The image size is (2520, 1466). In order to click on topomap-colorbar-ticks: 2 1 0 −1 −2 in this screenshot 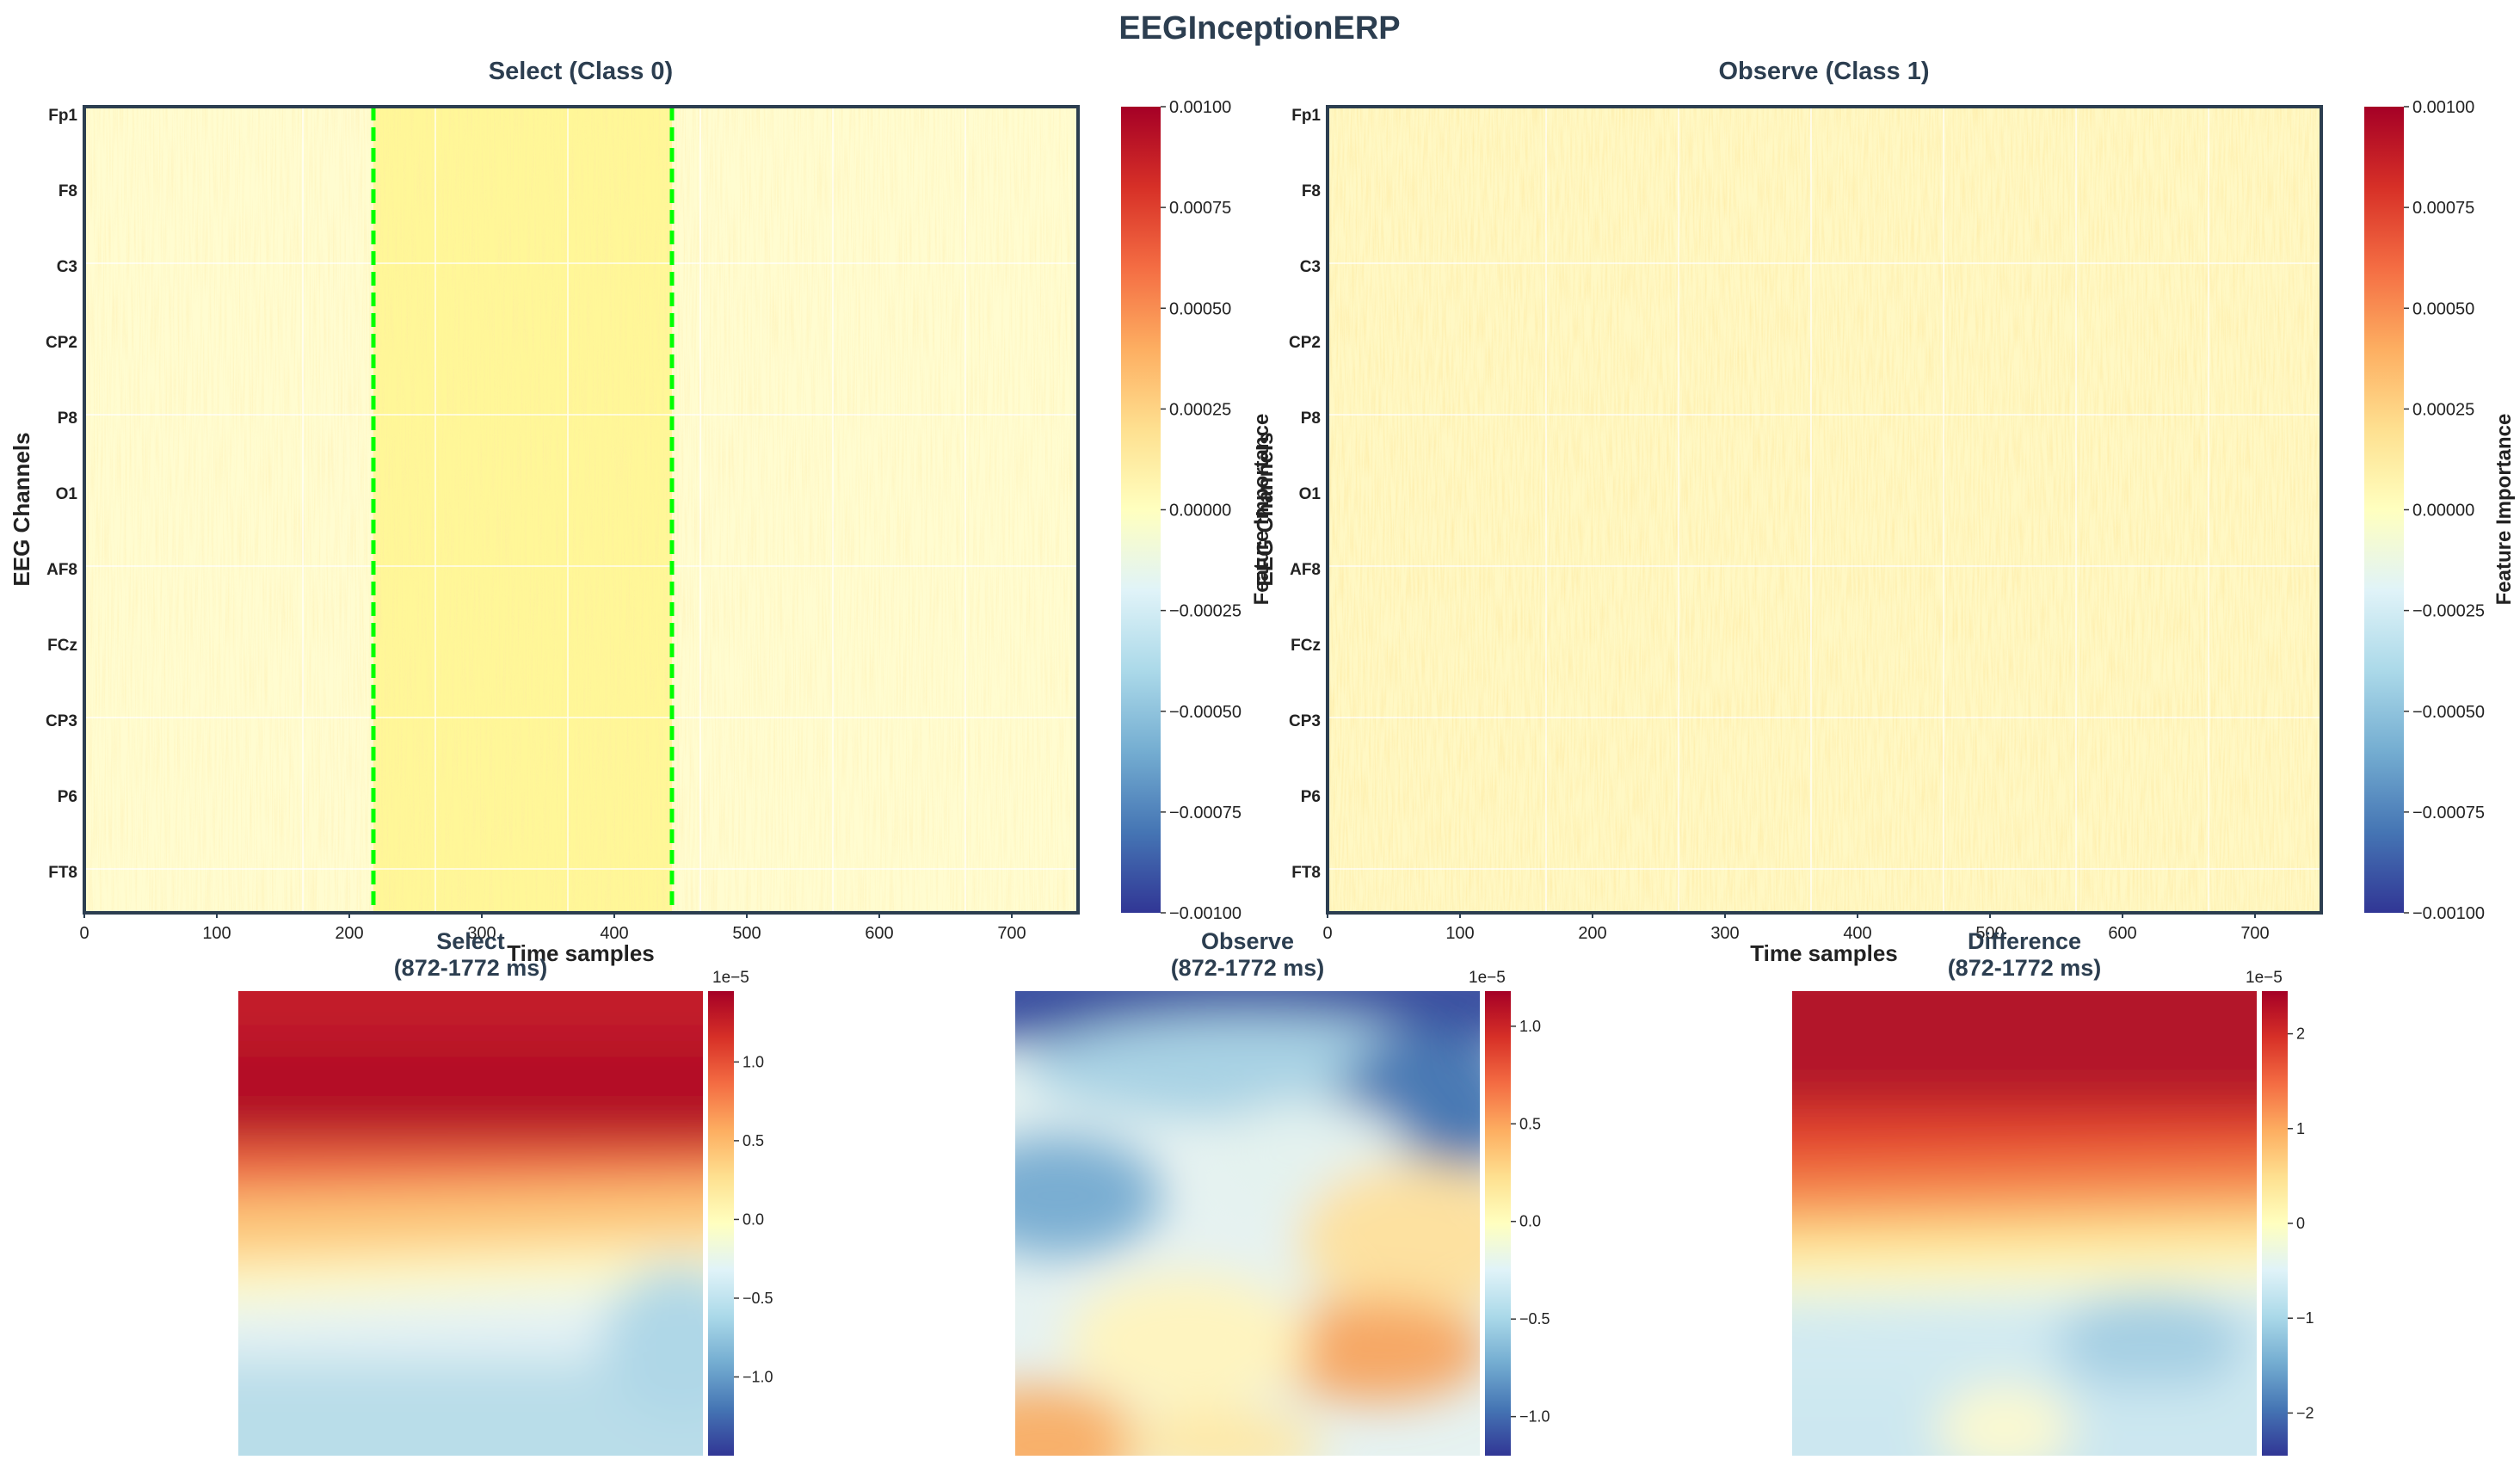, I will do `click(2301, 1223)`.